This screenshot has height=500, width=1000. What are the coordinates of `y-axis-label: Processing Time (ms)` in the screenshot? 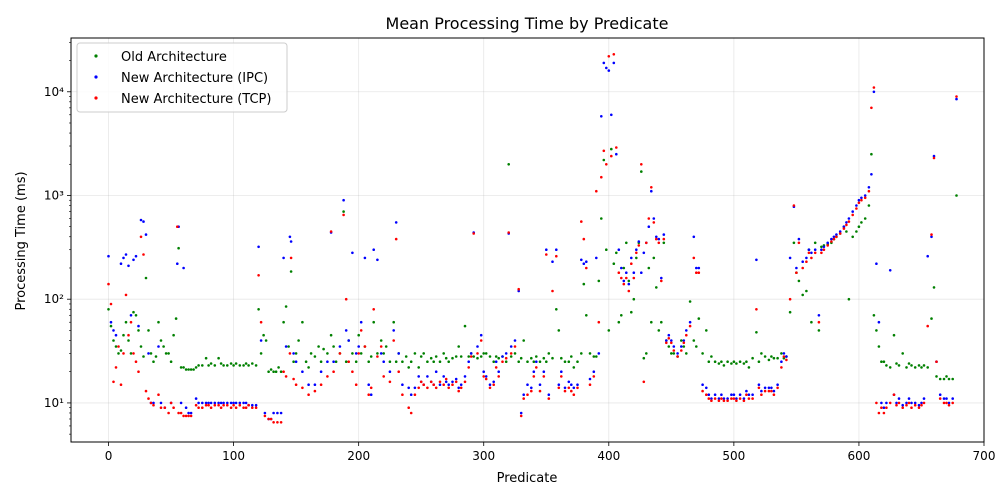 It's located at (21, 240).